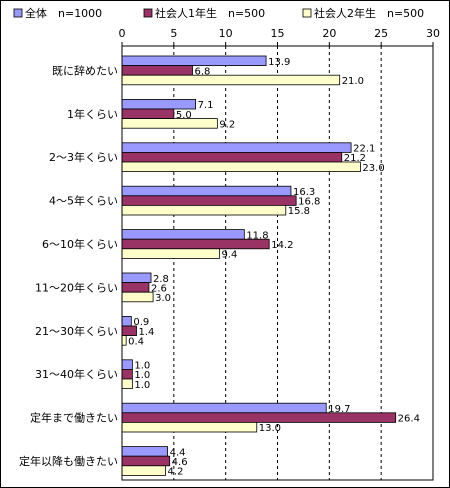 The width and height of the screenshot is (450, 488). What do you see at coordinates (257, 235) in the screenshot?
I see `data-label-4-0: 11.8` at bounding box center [257, 235].